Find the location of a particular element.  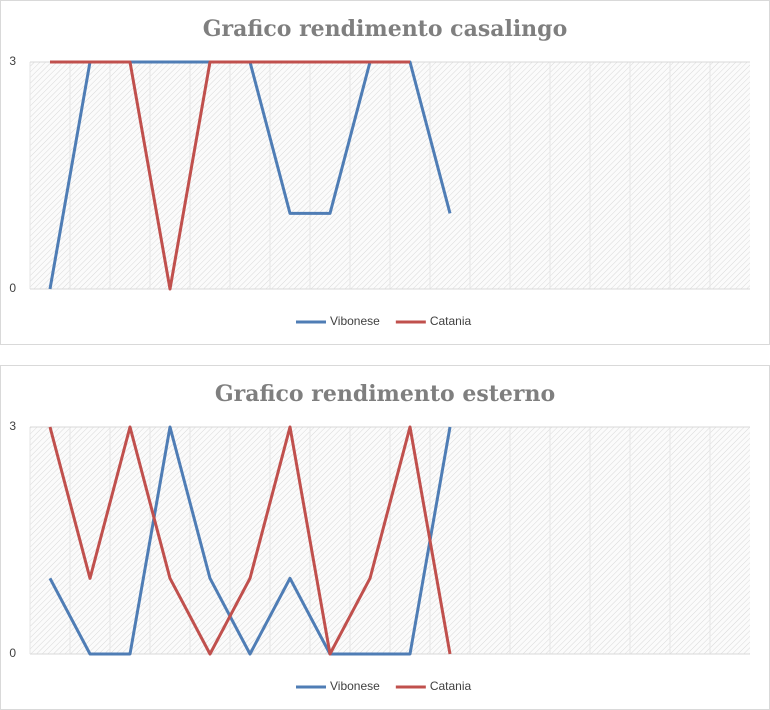

chart-title: Grafico rendimento esterno is located at coordinates (385, 394).